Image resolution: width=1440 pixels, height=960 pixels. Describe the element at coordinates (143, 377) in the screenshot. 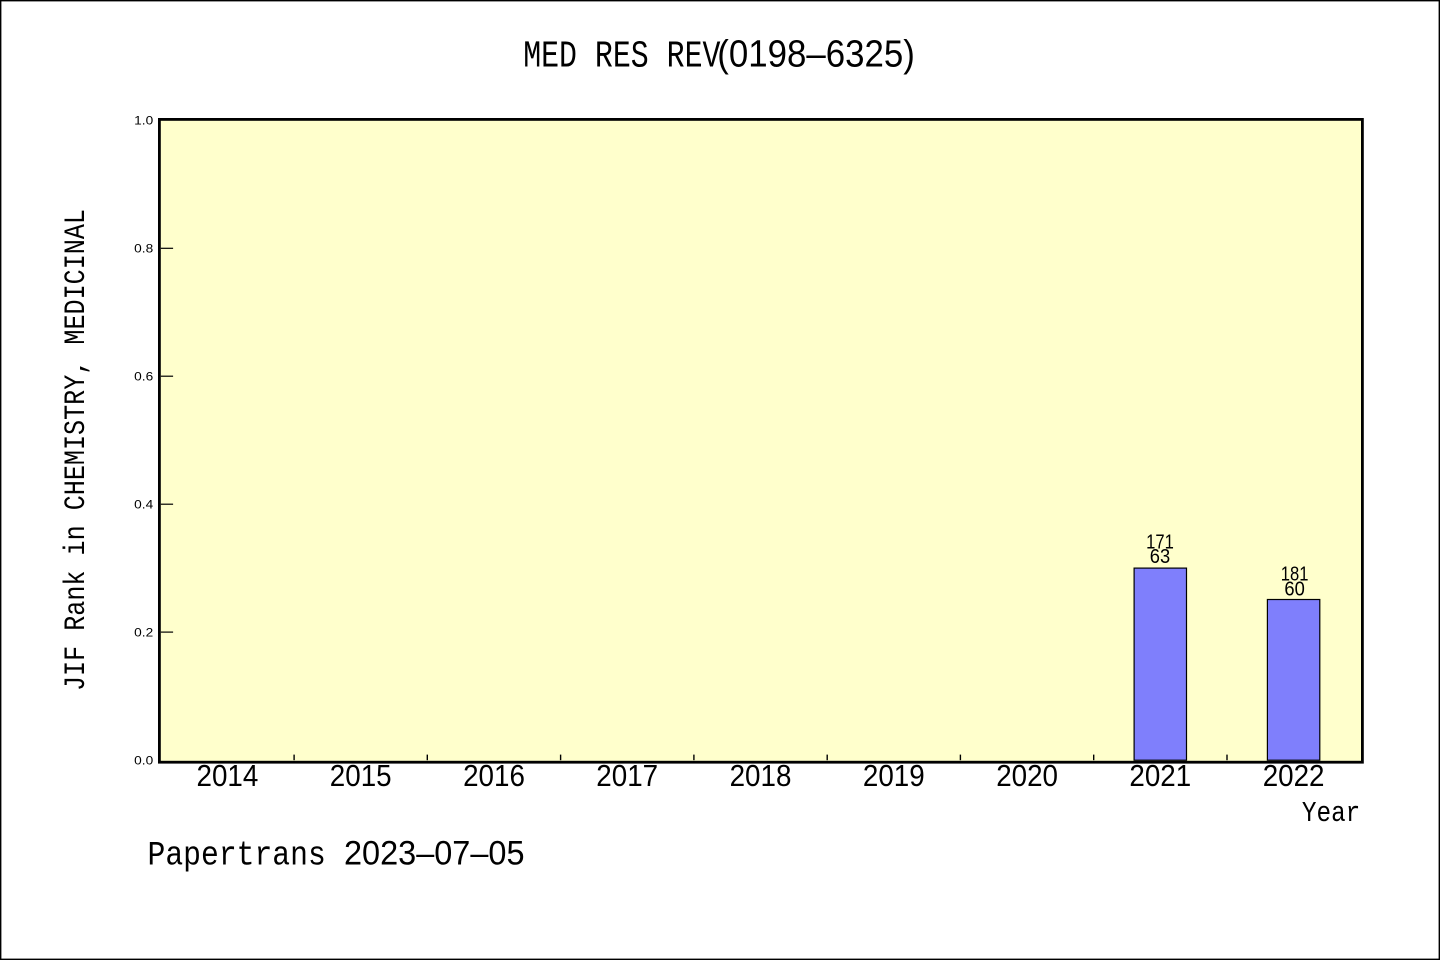

I see `svg-text: 0.6` at that location.